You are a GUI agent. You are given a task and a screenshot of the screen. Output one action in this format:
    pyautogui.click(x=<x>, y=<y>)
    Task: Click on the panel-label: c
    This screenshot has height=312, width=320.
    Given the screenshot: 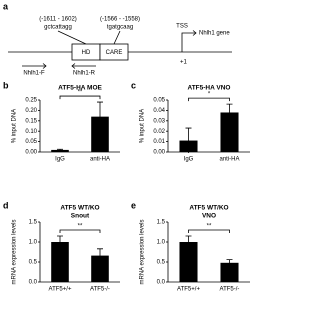 What is the action you would take?
    pyautogui.click(x=133, y=85)
    